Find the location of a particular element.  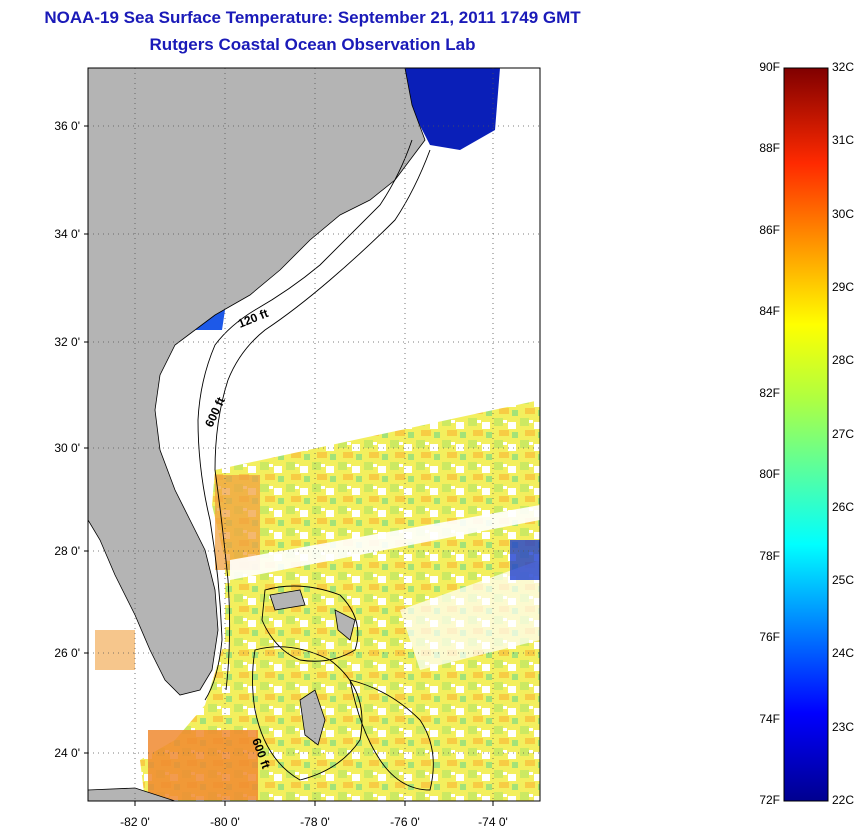

land-abaco is located at coordinates (345, 625).